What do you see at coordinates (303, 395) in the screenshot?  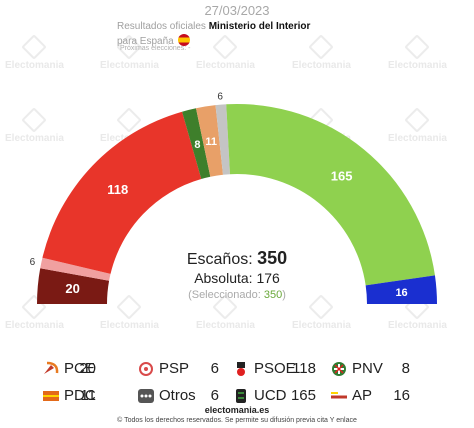 I see `legend-value-ucd: 165` at bounding box center [303, 395].